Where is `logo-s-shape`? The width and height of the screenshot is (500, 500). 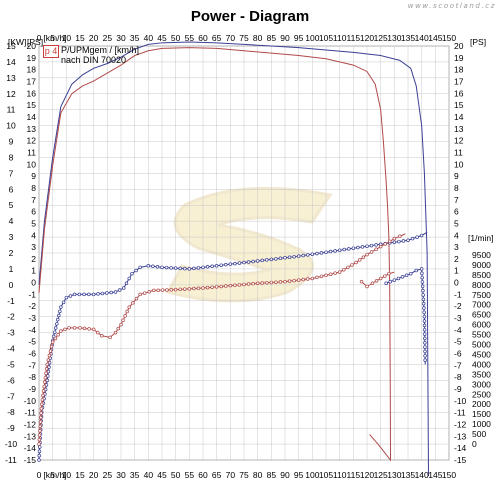 logo-s-shape is located at coordinates (249, 244).